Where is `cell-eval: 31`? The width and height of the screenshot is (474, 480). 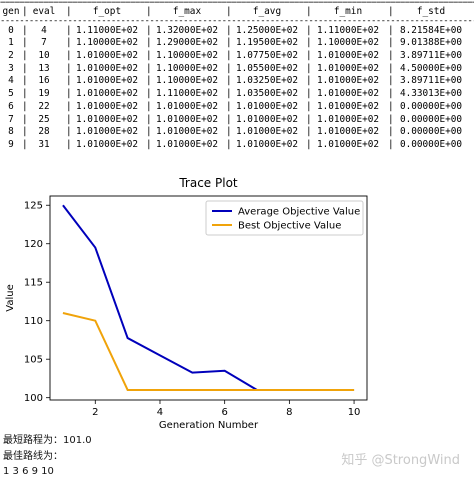 cell-eval: 31 is located at coordinates (44, 144).